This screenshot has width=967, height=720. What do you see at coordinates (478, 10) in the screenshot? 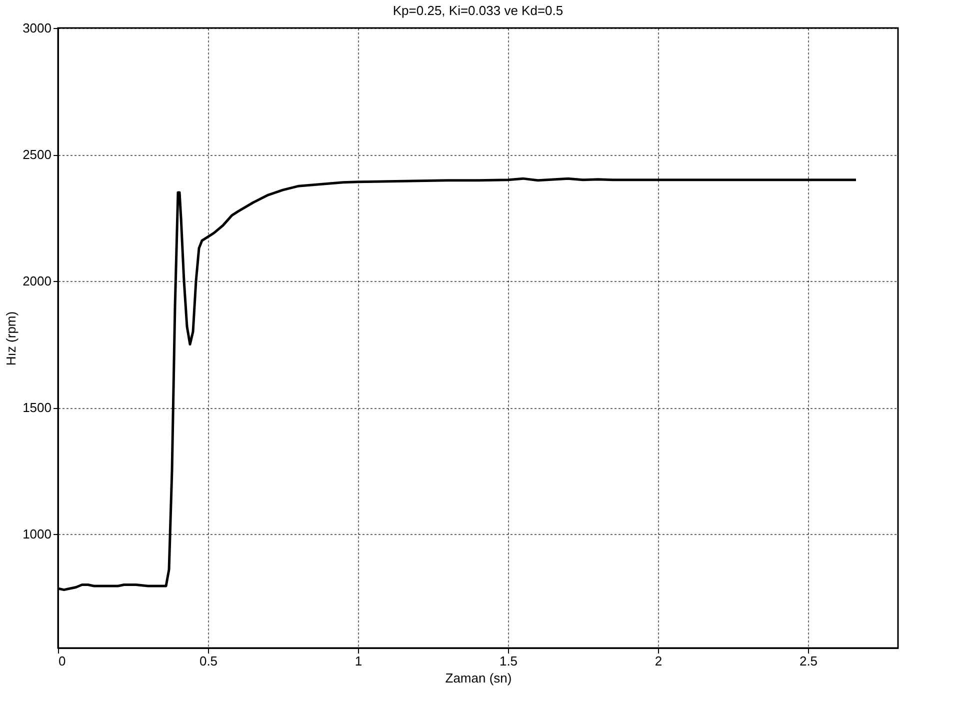
I see `chart-title: Kp=0.25, Ki=0.033 ve Kd=0.5` at bounding box center [478, 10].